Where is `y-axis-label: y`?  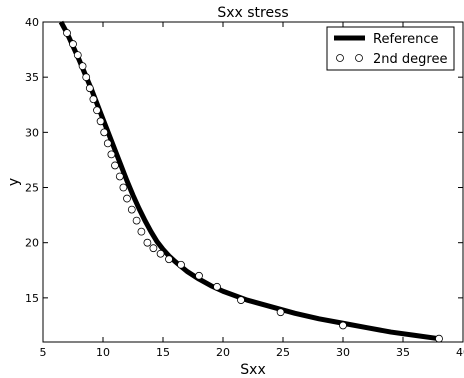
y-axis-label: y is located at coordinates (14, 182).